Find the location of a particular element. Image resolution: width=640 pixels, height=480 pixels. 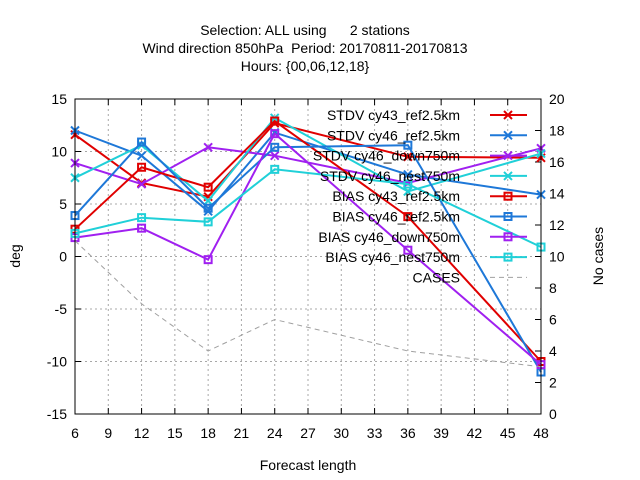

legend-label: BIAS cy43_ref2.5km is located at coordinates (396, 196).